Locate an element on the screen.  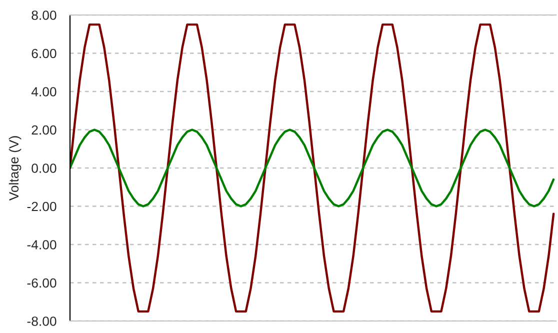
y-tick-label: 0.00 is located at coordinates (44, 168).